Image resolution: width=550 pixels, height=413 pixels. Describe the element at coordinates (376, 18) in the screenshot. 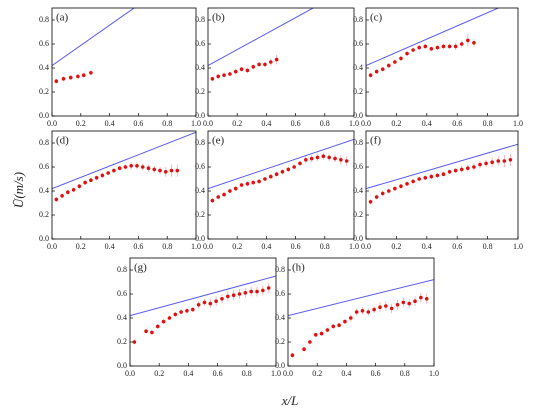

I see `panel-title: (c)` at that location.